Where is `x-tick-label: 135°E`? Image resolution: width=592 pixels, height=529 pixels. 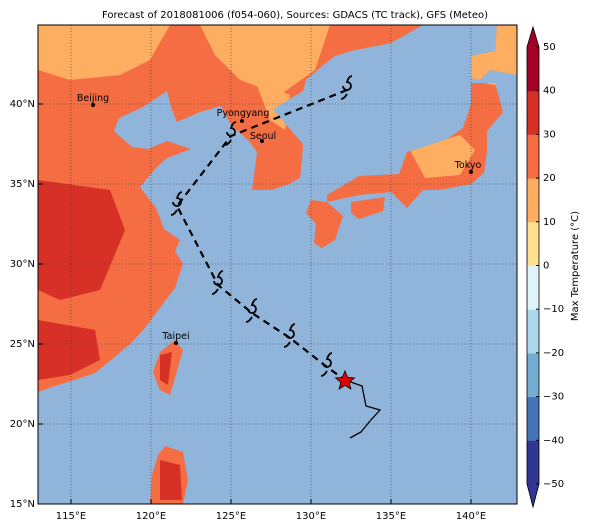 x-tick-label: 135°E is located at coordinates (391, 516).